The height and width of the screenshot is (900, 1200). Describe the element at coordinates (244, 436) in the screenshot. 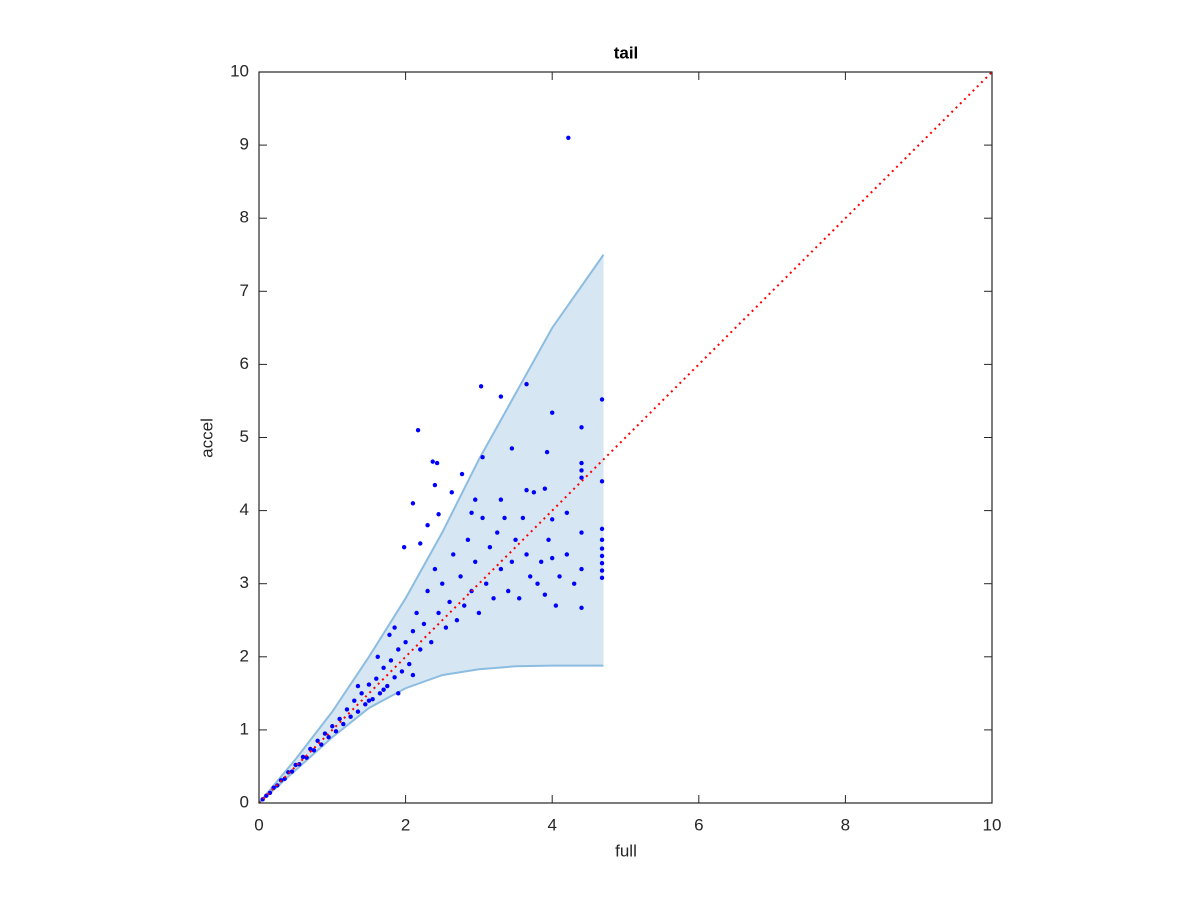

I see `y-tick-label: 5` at that location.